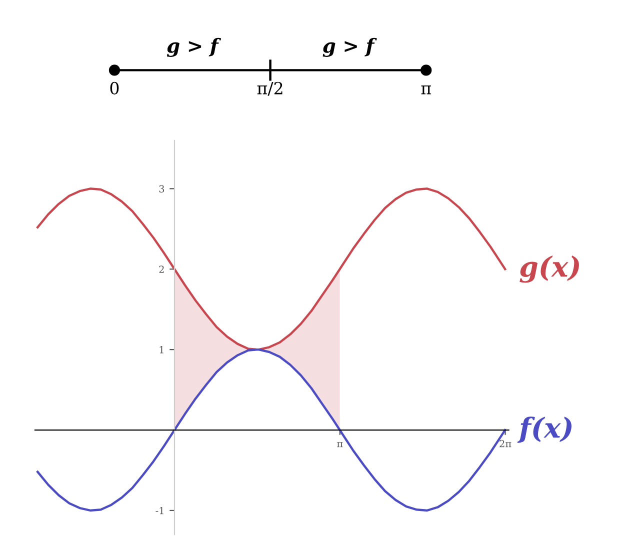  I want to click on y-tick-label: 3, so click(161, 188).